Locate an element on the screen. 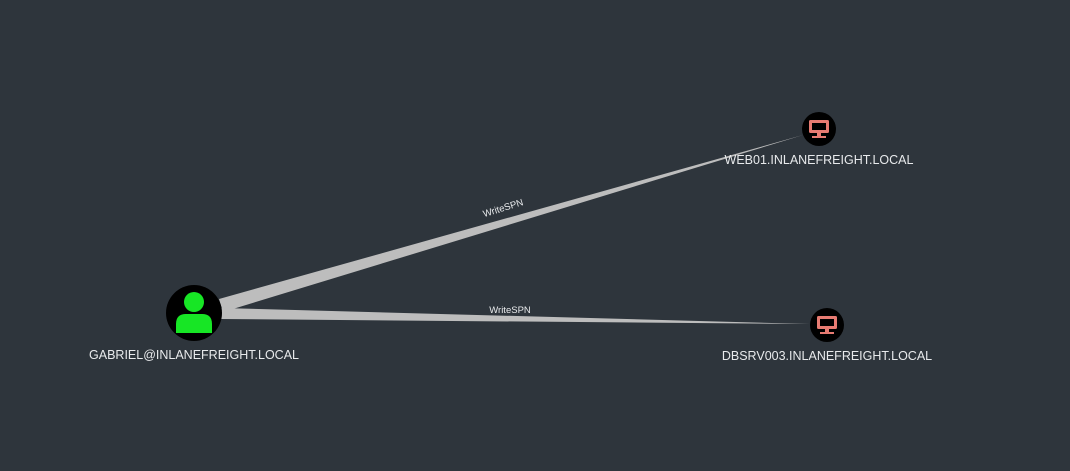 Image resolution: width=1070 pixels, height=471 pixels. node-label-web01: WEB01.INLANEFREIGHT.LOCAL is located at coordinates (819, 160).